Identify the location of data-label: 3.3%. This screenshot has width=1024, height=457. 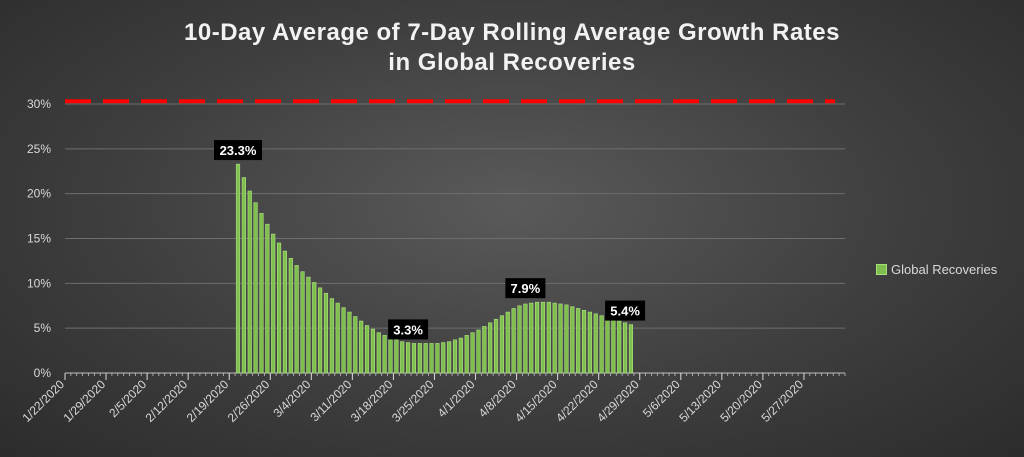
(408, 329).